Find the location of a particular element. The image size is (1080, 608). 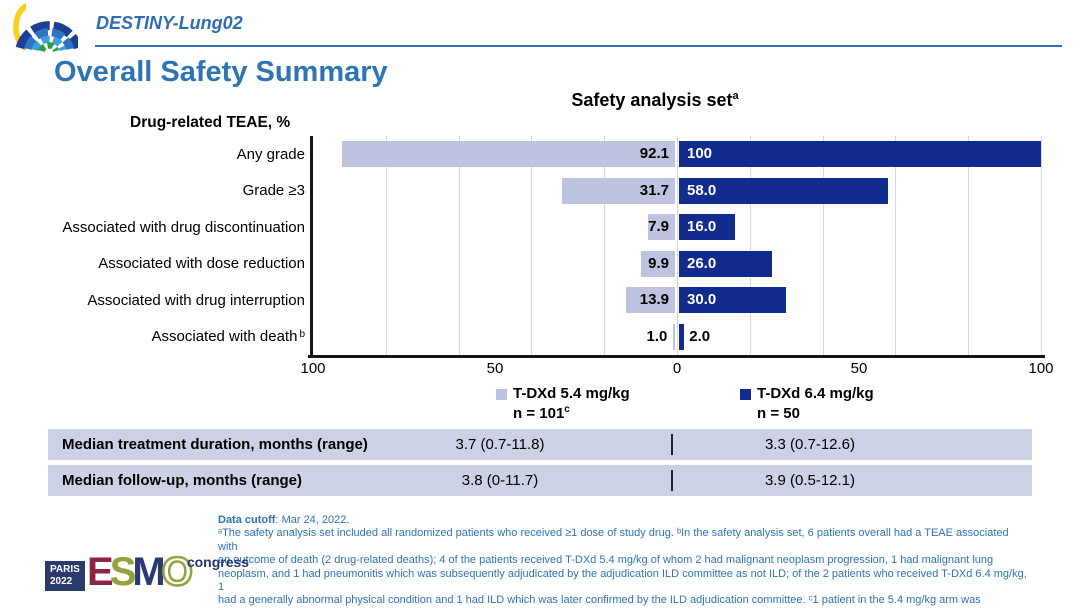

study-name: DESTINY-Lung02 is located at coordinates (169, 23).